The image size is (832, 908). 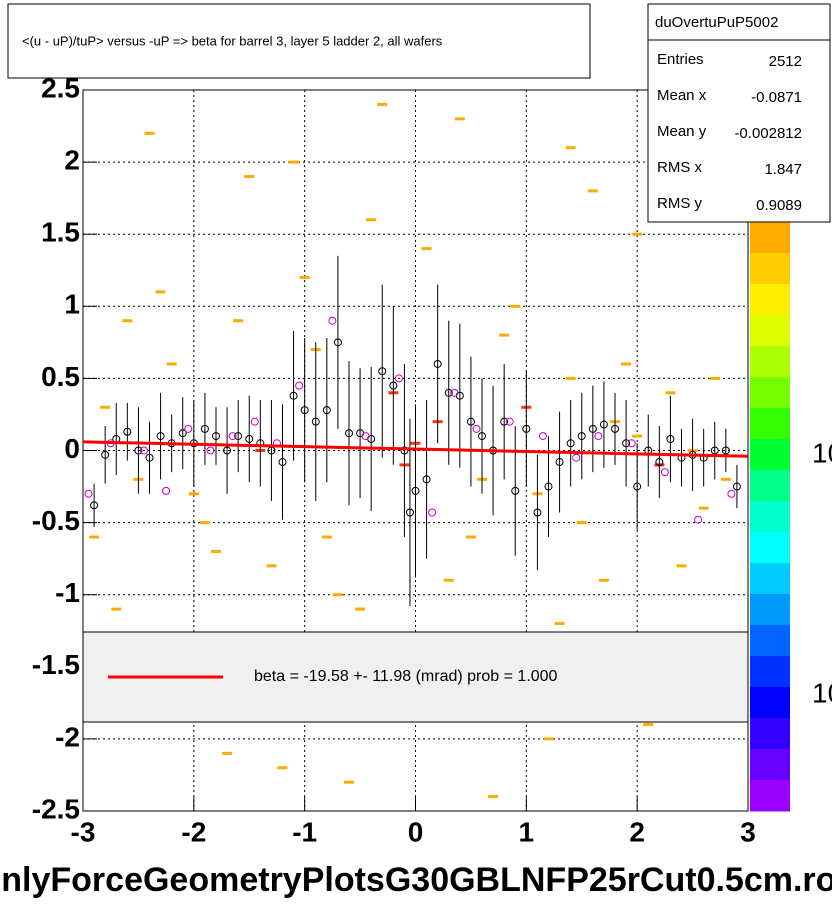 What do you see at coordinates (67, 736) in the screenshot?
I see `y-tick-label: -2` at bounding box center [67, 736].